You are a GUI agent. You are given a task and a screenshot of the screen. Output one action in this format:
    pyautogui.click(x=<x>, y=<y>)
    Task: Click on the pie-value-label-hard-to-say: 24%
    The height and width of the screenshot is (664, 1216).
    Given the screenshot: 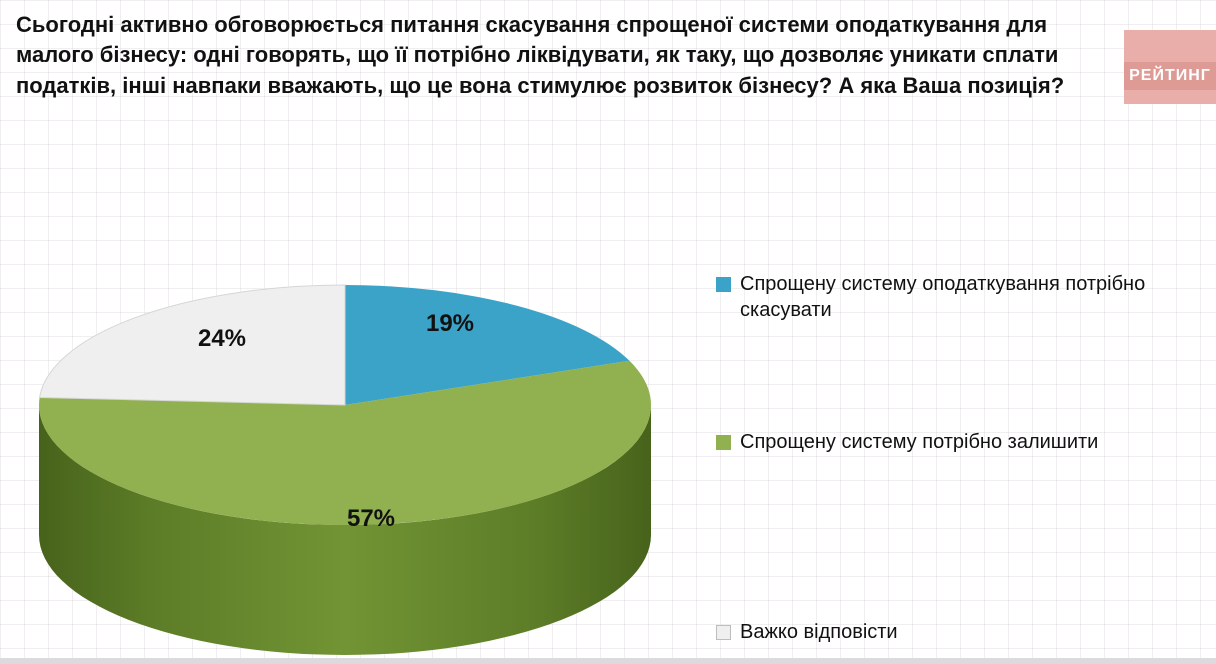 What is the action you would take?
    pyautogui.click(x=222, y=338)
    